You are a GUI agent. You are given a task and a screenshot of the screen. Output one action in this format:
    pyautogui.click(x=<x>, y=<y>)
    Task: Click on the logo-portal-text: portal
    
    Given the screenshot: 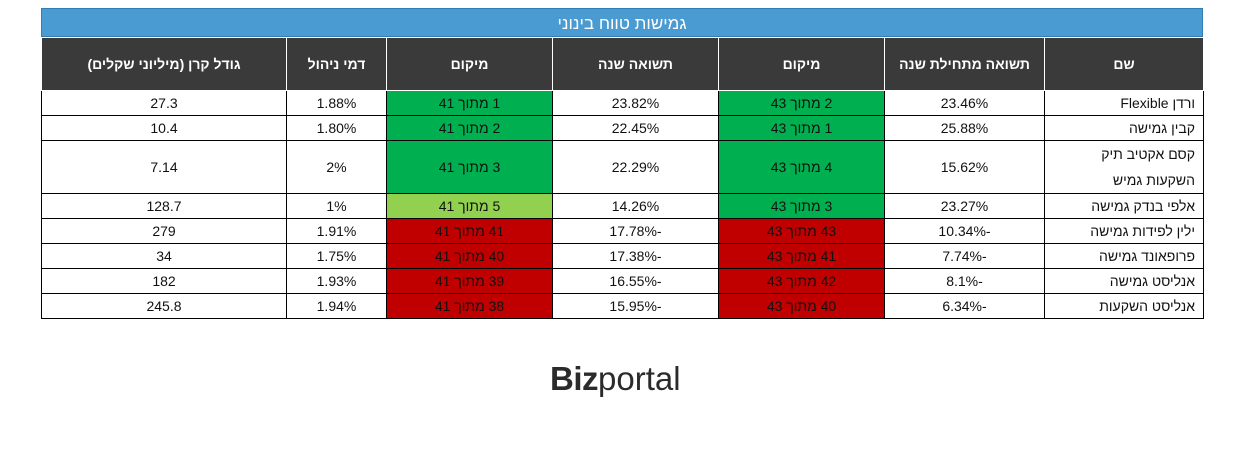 What is the action you would take?
    pyautogui.click(x=639, y=378)
    